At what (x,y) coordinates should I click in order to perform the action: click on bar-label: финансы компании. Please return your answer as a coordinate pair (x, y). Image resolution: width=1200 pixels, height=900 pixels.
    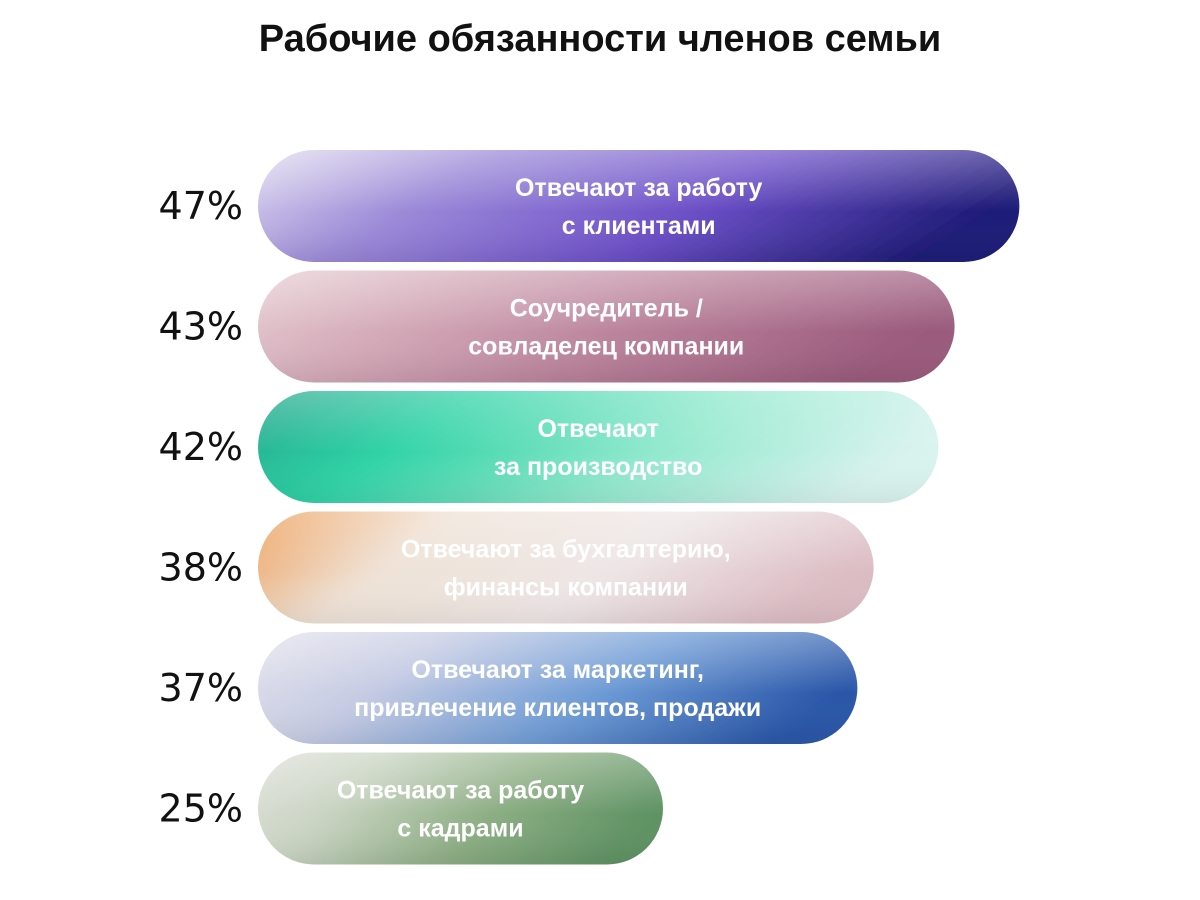
    Looking at the image, I should click on (566, 588).